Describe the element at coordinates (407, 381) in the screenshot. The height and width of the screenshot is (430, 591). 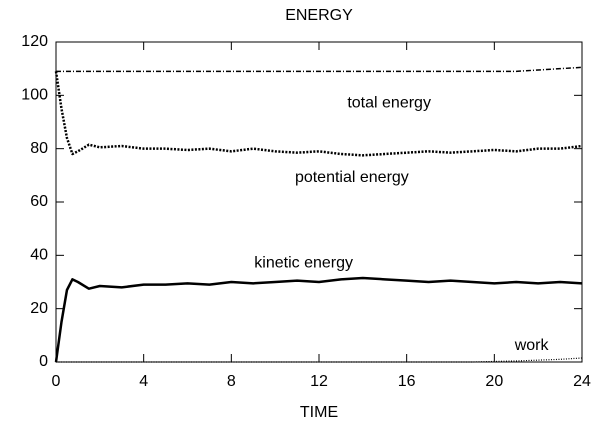
I see `x-tick-label: 16` at that location.